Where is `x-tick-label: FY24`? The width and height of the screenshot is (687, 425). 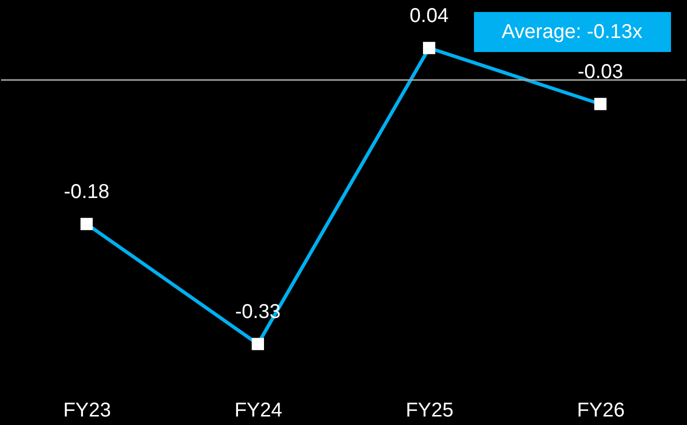 x-tick-label: FY24 is located at coordinates (258, 411).